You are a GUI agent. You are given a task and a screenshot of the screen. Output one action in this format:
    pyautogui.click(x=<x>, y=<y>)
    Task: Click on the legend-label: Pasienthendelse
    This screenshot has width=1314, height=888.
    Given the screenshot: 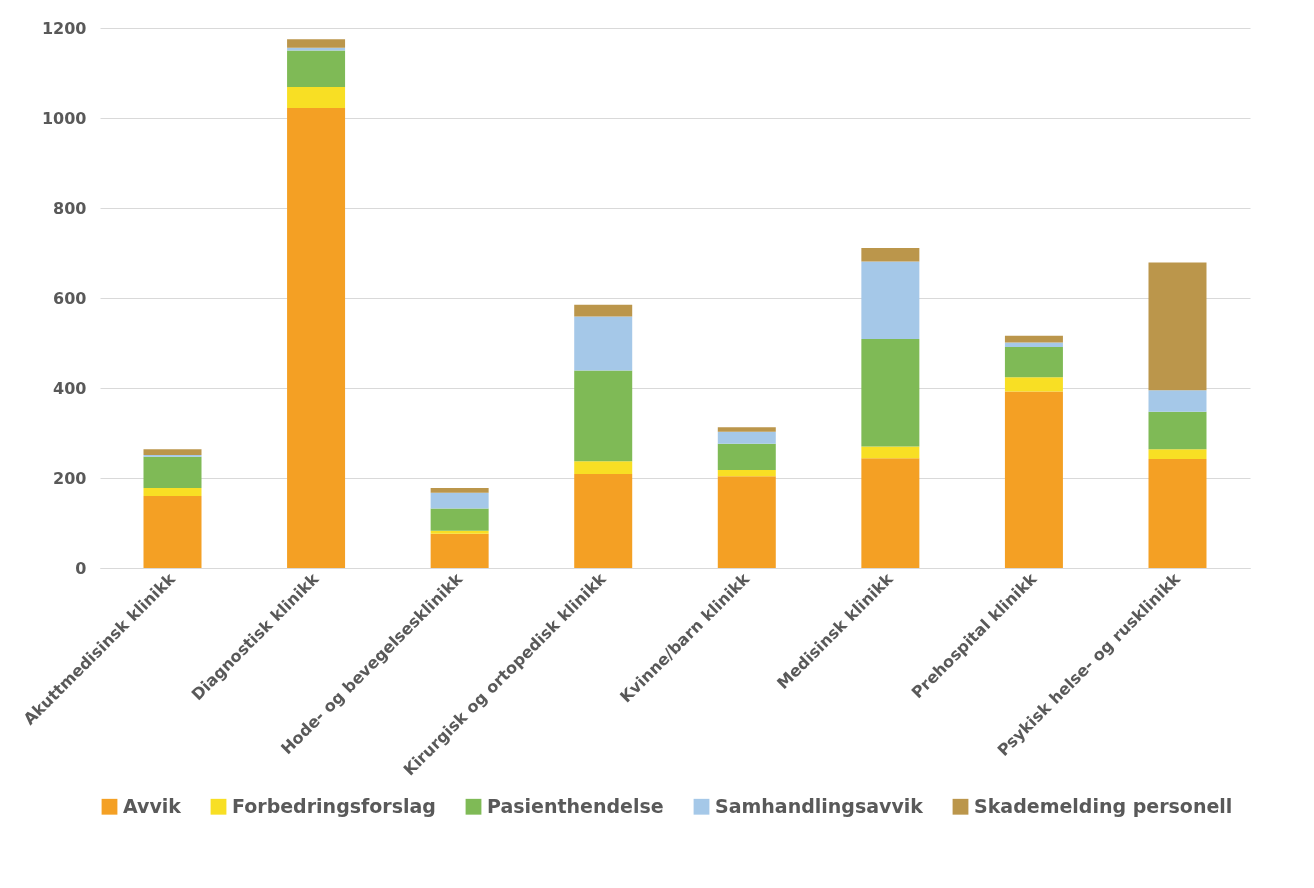 What is the action you would take?
    pyautogui.click(x=575, y=805)
    